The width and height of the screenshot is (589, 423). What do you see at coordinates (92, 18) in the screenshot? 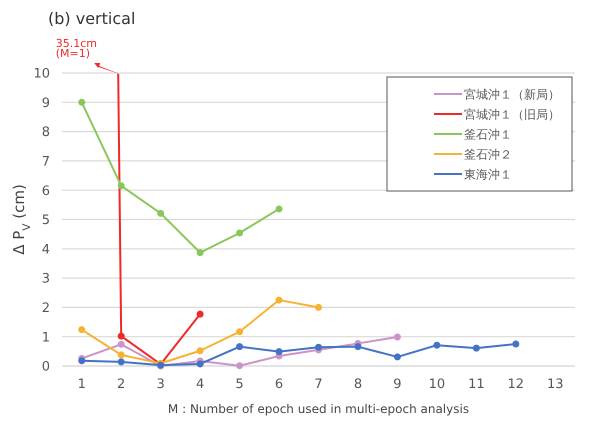
I see `chart-title: (b) vertical` at bounding box center [92, 18].